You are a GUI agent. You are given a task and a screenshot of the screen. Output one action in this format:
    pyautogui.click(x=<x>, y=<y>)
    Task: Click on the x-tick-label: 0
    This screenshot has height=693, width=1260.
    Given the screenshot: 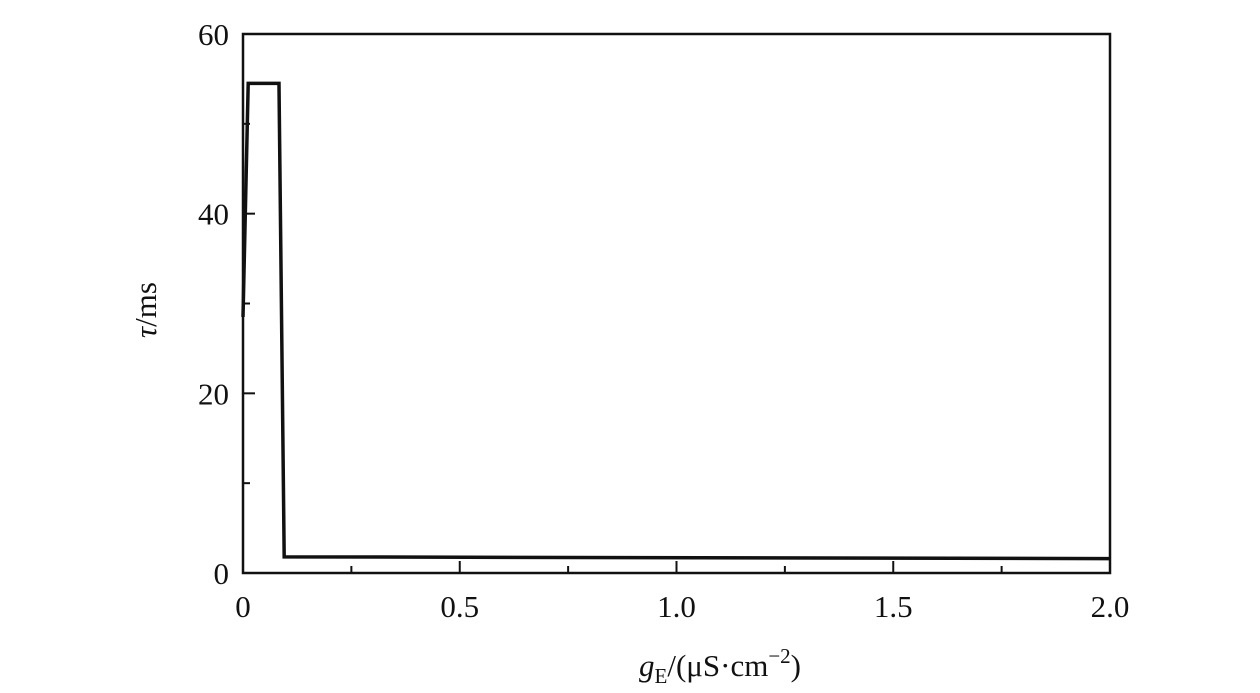 What is the action you would take?
    pyautogui.click(x=243, y=606)
    